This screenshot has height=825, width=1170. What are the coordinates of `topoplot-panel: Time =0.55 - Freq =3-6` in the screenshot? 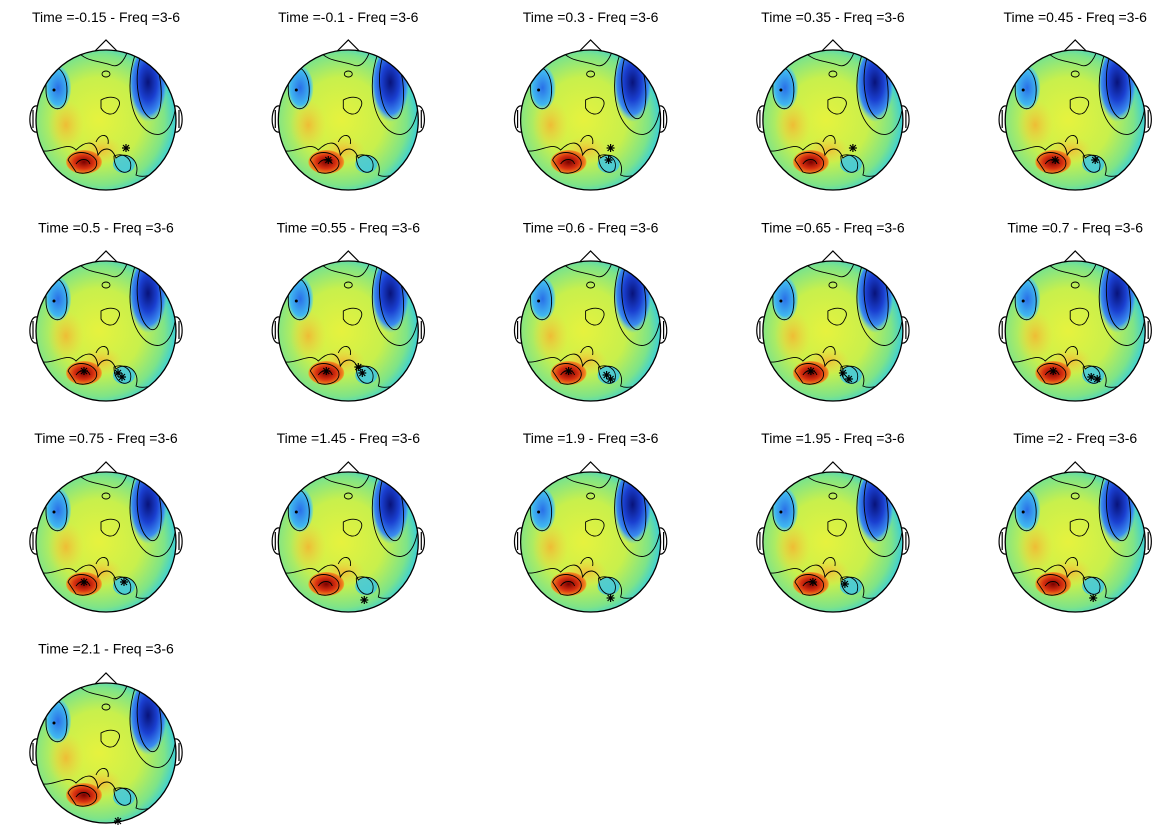 It's located at (348, 311).